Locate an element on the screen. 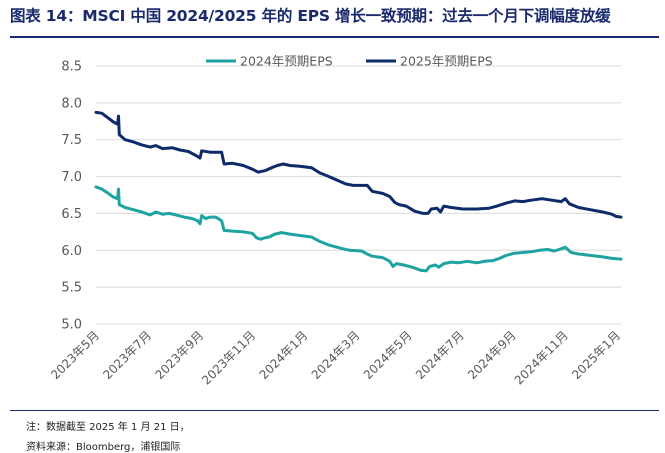  x-tick-label: 2023年9月 is located at coordinates (179, 355).